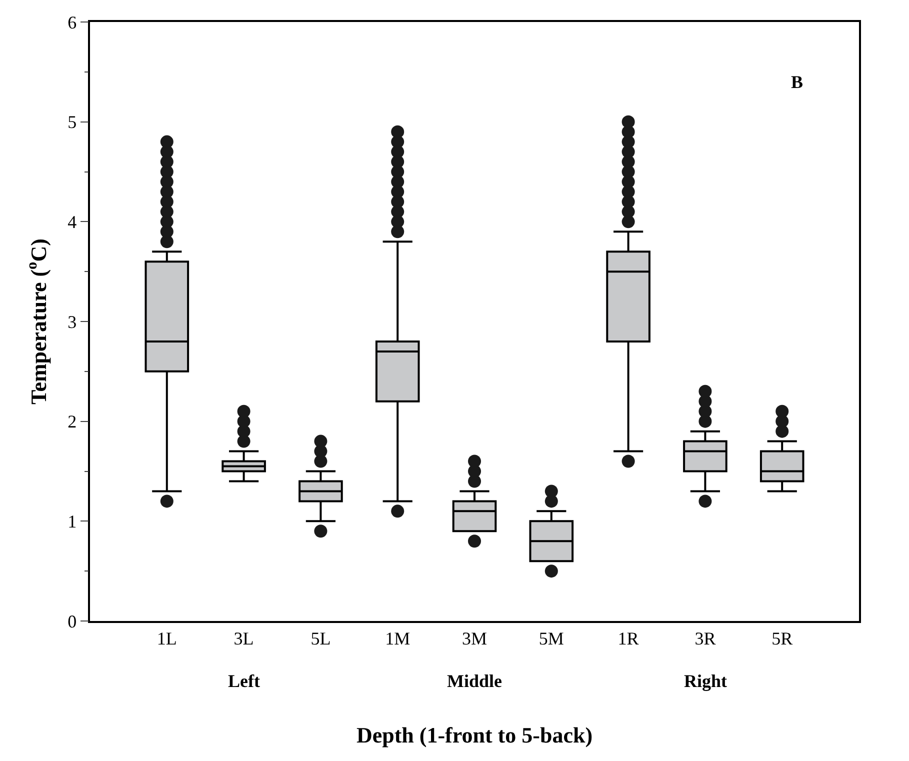 The width and height of the screenshot is (909, 761). What do you see at coordinates (551, 638) in the screenshot?
I see `x-tick-label: 5M` at bounding box center [551, 638].